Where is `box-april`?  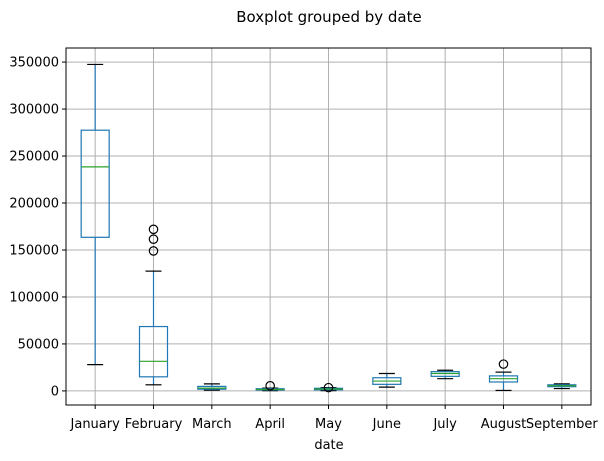 box-april is located at coordinates (270, 386).